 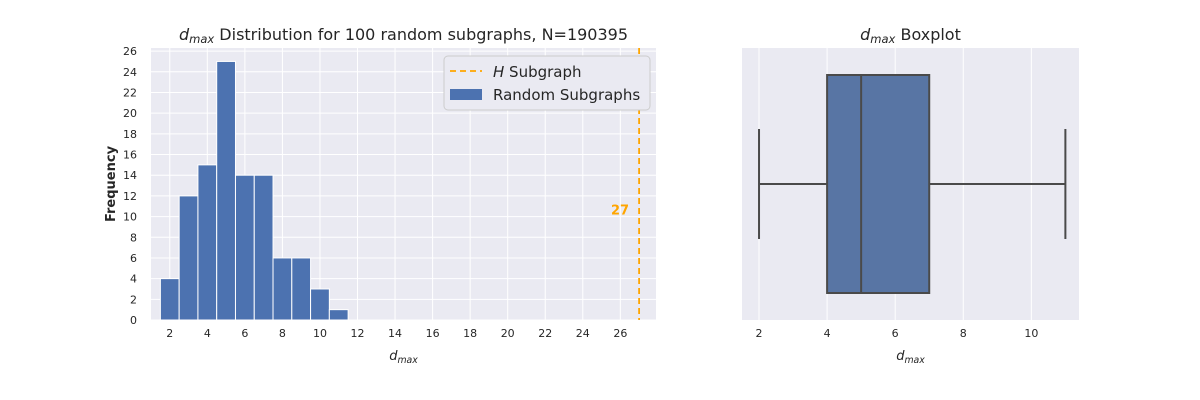 I want to click on histogram-y-tick-label: 8, so click(x=133, y=237).